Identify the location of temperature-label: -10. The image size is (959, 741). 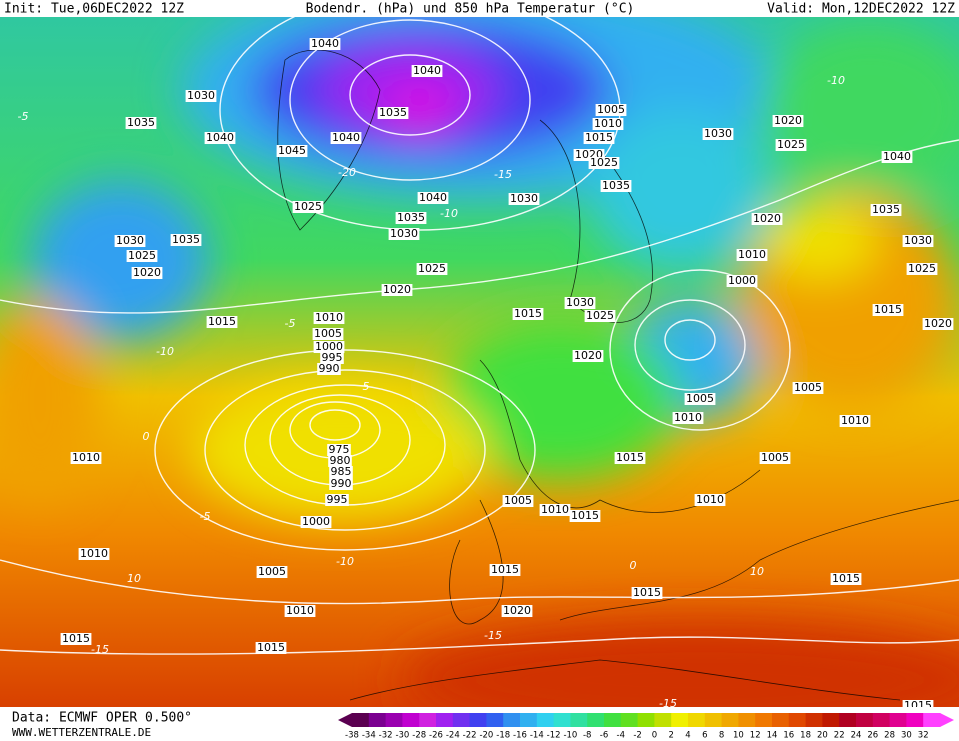
(345, 561).